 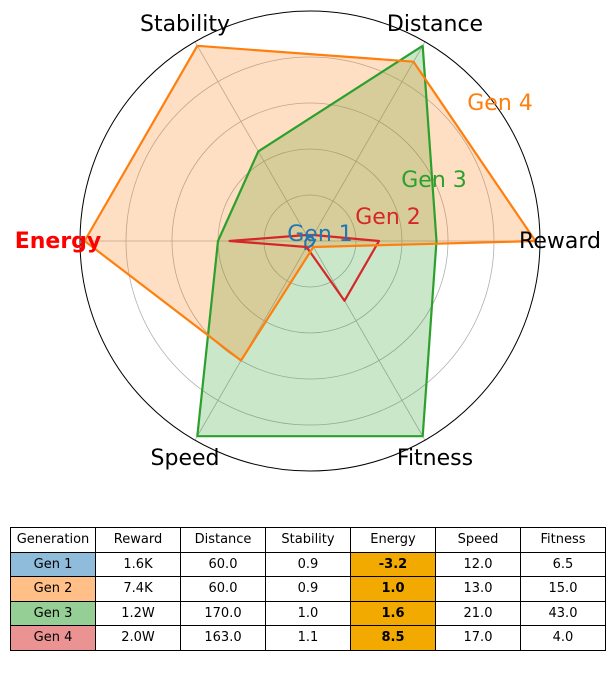 What do you see at coordinates (53, 589) in the screenshot?
I see `table-generation-cell: Gen 2` at bounding box center [53, 589].